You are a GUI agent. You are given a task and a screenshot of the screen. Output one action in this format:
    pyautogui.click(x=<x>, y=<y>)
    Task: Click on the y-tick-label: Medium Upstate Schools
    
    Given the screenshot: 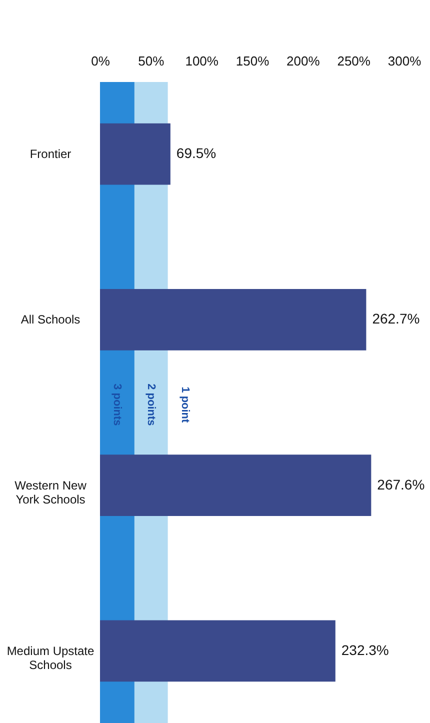 What is the action you would take?
    pyautogui.click(x=50, y=658)
    